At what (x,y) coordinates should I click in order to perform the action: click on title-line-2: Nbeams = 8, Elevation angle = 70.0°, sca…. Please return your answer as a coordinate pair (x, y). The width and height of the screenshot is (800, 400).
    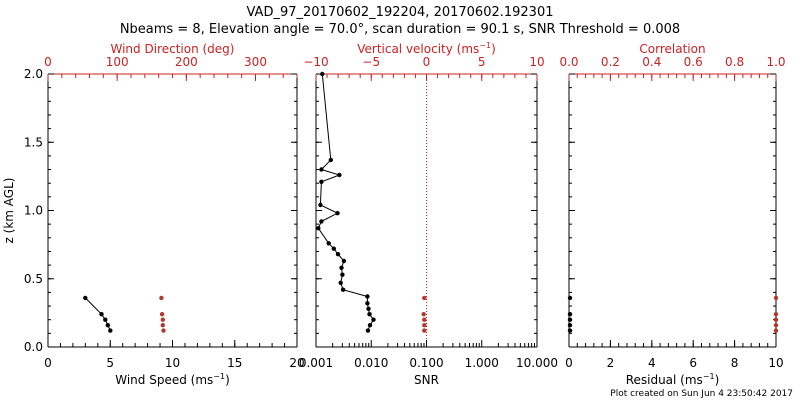
    Looking at the image, I should click on (400, 29).